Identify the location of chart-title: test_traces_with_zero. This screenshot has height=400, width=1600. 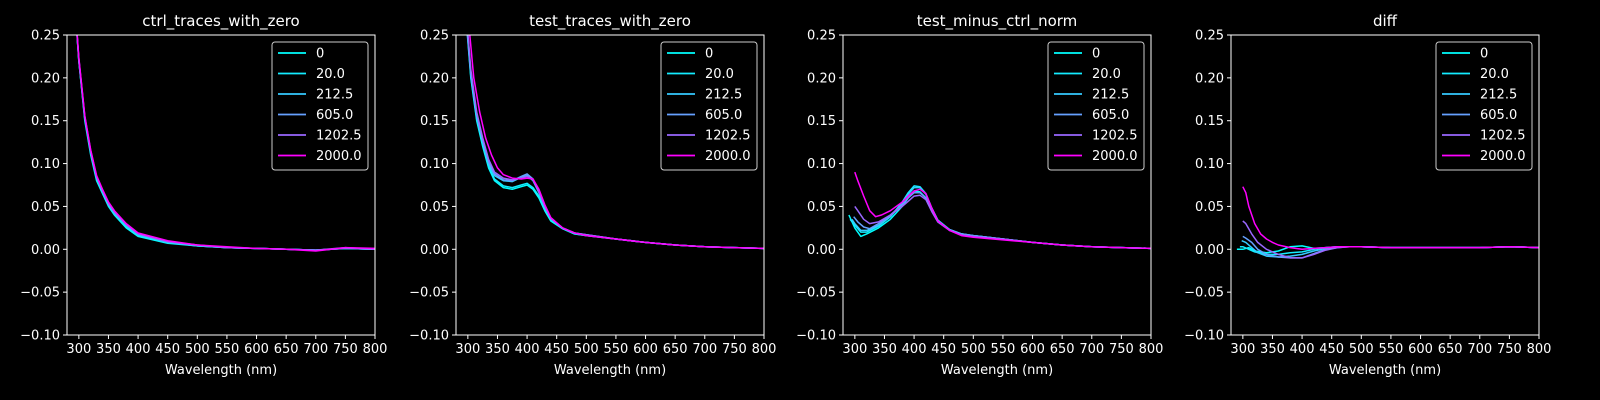
(610, 21).